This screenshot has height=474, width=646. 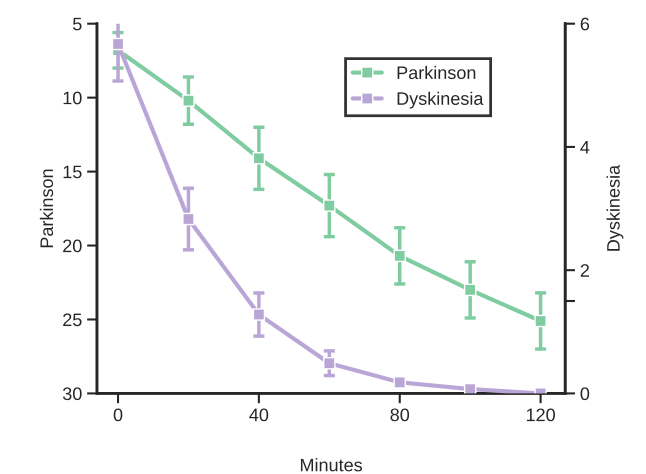 I want to click on y2-axis-title: Dyskinesia, so click(x=615, y=207).